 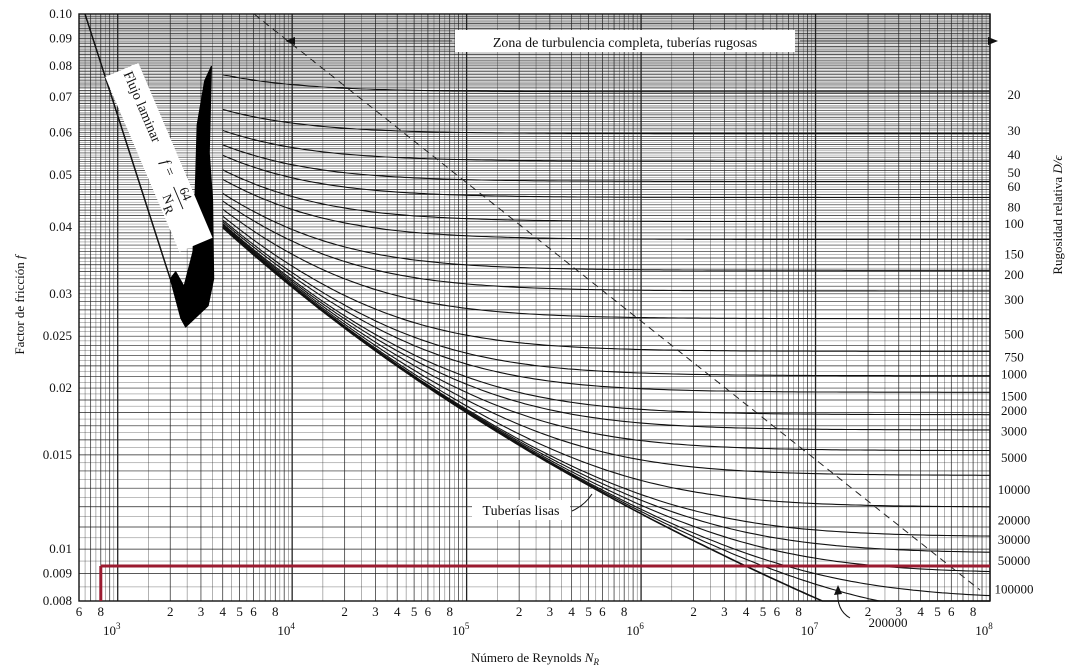 I want to click on x-decade-label: 106, so click(x=635, y=629).